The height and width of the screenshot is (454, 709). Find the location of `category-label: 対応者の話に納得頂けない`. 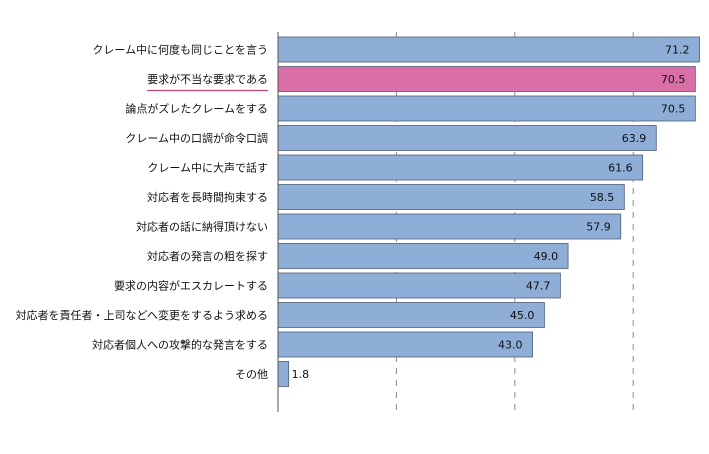

category-label: 対応者の話に納得頂けない is located at coordinates (202, 227).